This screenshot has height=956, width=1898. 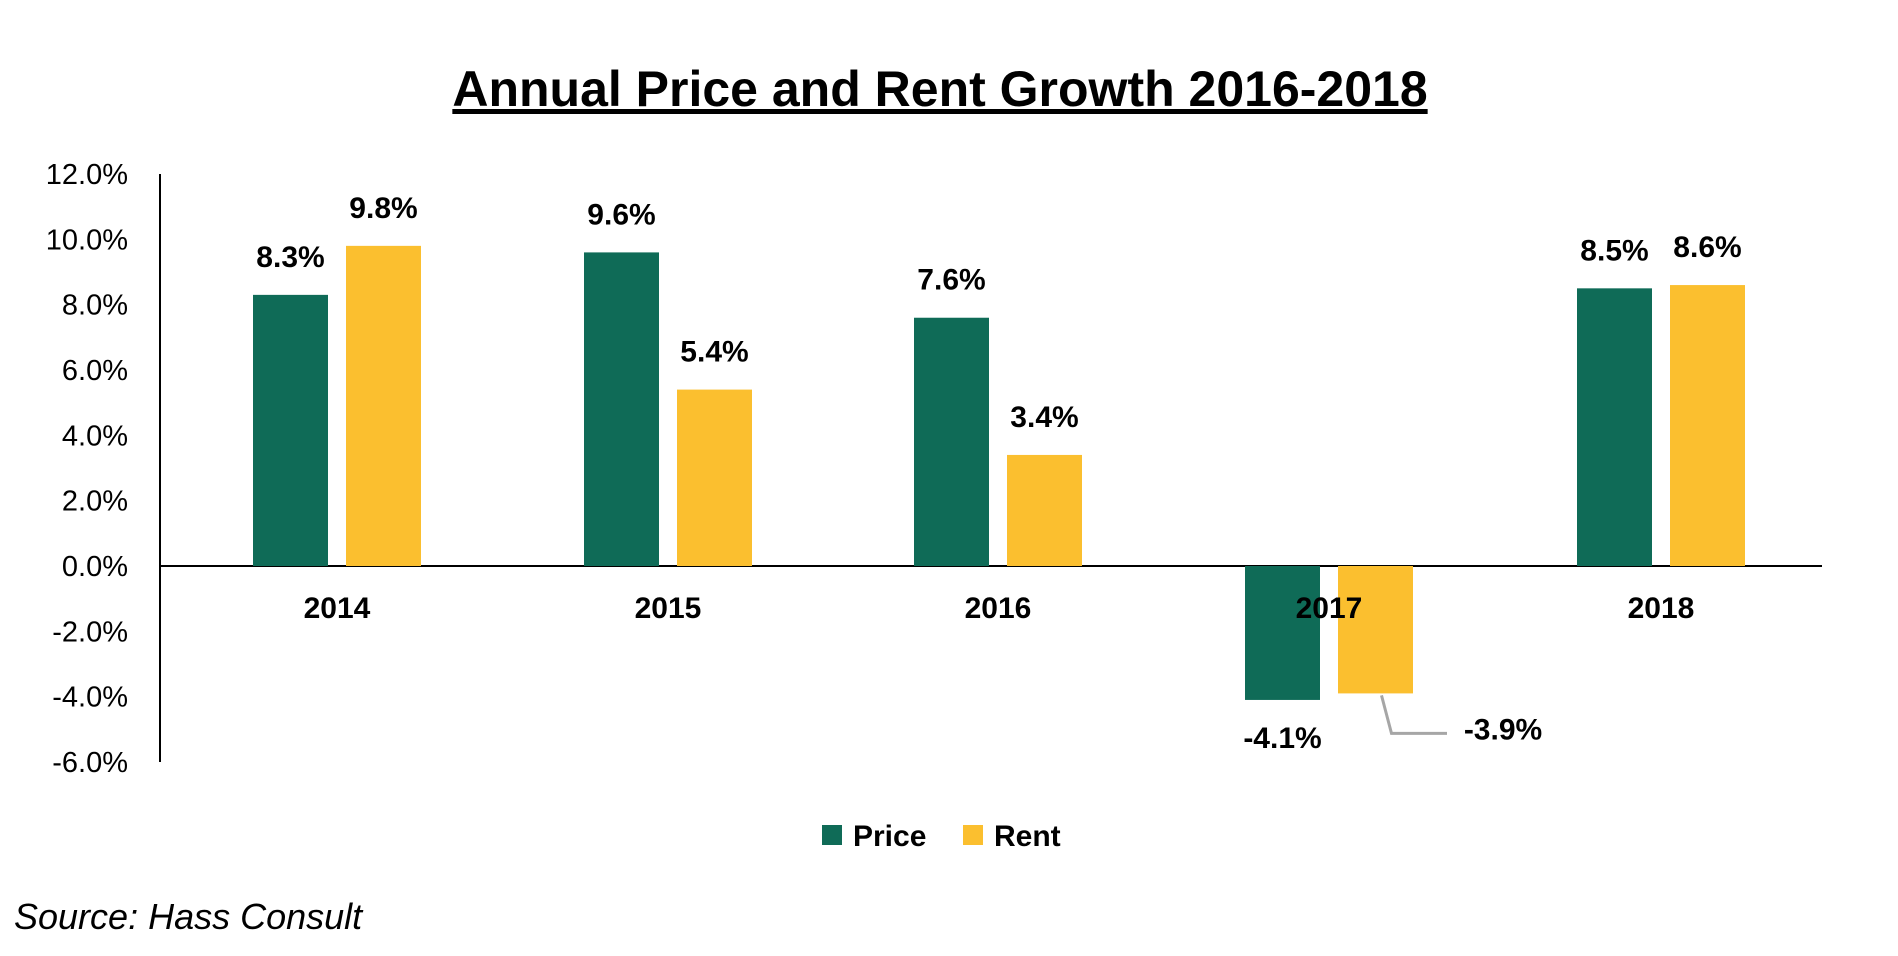 I want to click on y-tick-label: 6.0%, so click(x=95, y=371).